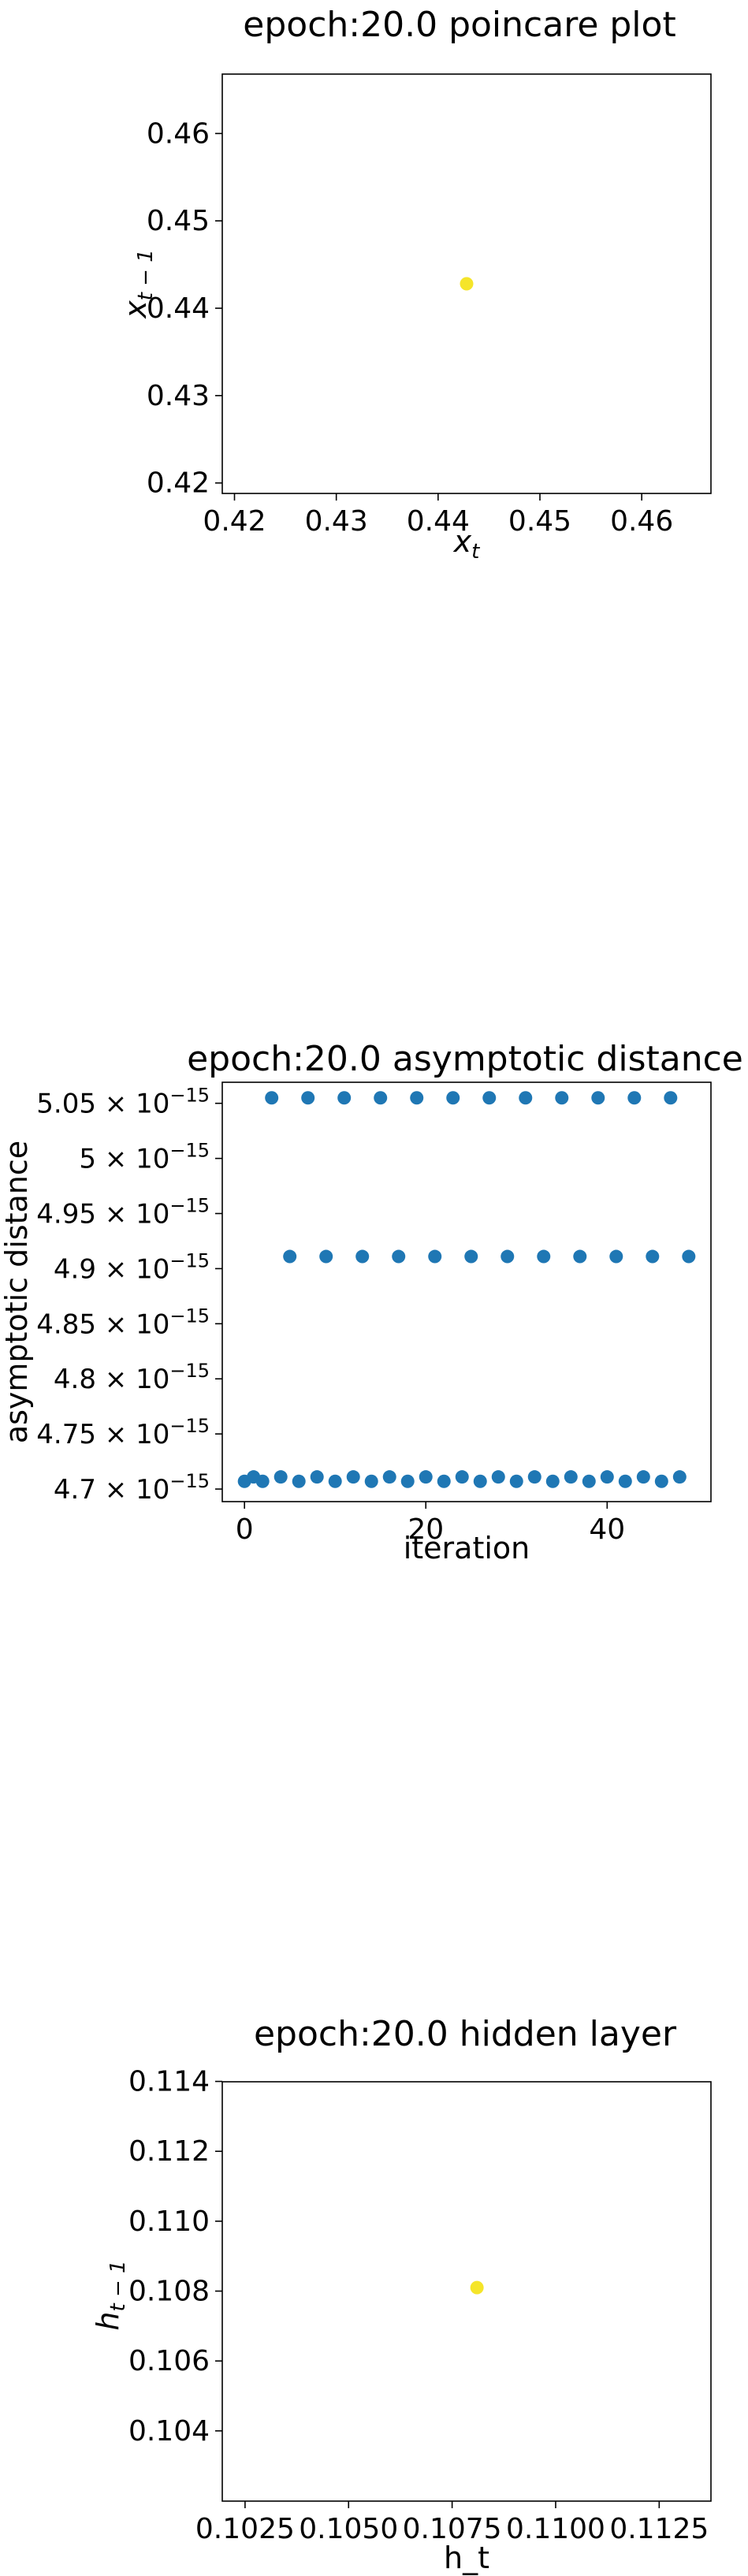 The image size is (748, 2576). I want to click on poincare-x-tick-label: 0.46, so click(641, 521).